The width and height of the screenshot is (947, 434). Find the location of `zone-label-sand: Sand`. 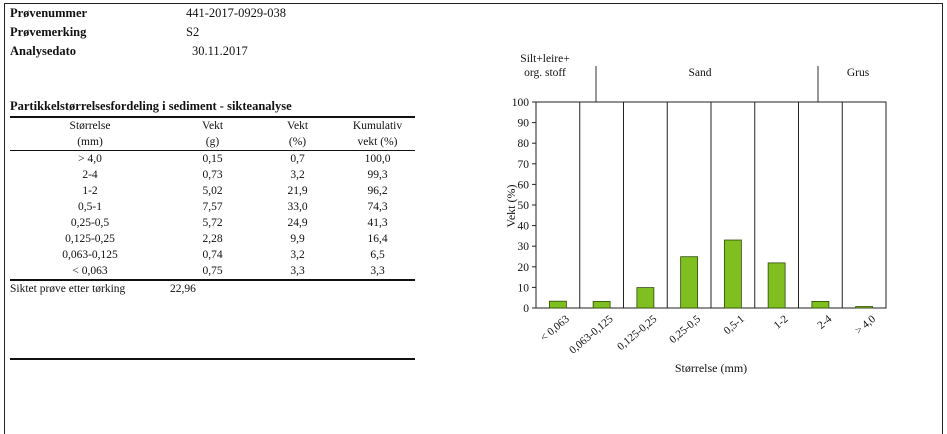

zone-label-sand: Sand is located at coordinates (700, 73).